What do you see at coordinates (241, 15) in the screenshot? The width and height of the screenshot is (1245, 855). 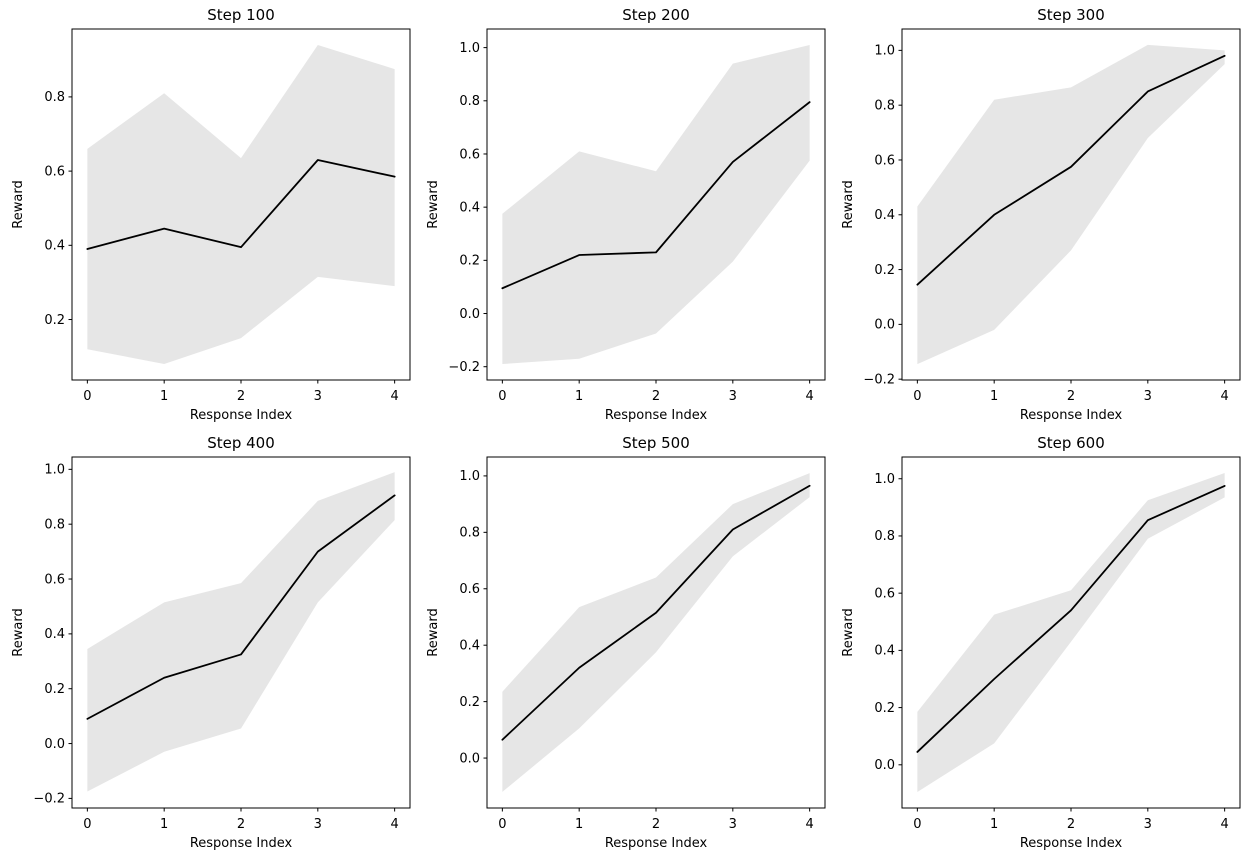 I see `subplot-title: Step 100` at bounding box center [241, 15].